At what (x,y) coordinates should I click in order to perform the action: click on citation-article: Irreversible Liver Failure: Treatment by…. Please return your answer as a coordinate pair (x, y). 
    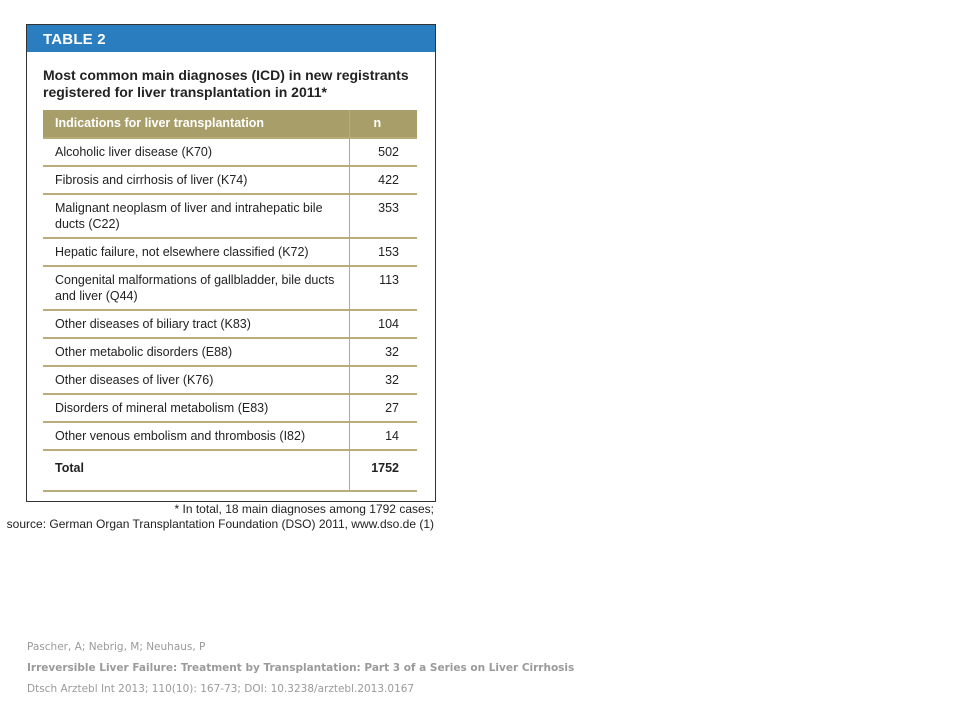
    Looking at the image, I should click on (301, 668).